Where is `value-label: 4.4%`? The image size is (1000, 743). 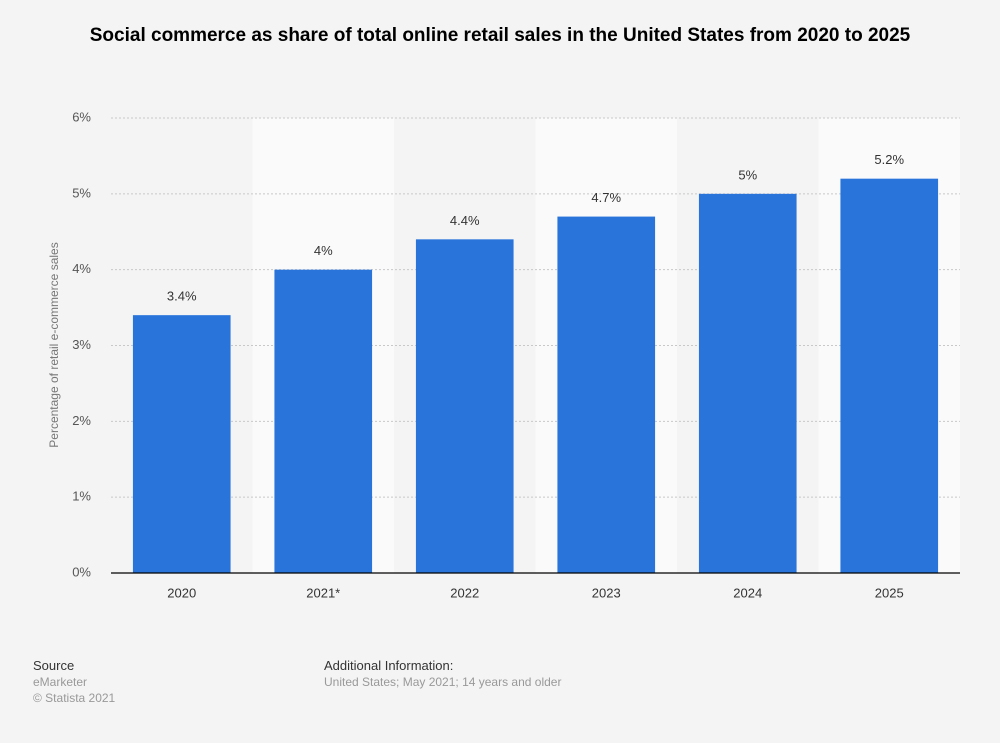
value-label: 4.4% is located at coordinates (465, 220).